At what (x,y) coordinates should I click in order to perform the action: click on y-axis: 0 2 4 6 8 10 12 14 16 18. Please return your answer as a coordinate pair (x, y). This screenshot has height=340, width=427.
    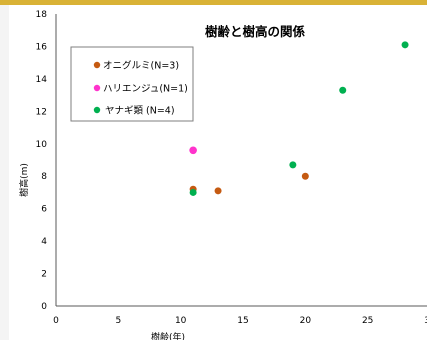
    Looking at the image, I should click on (46, 161).